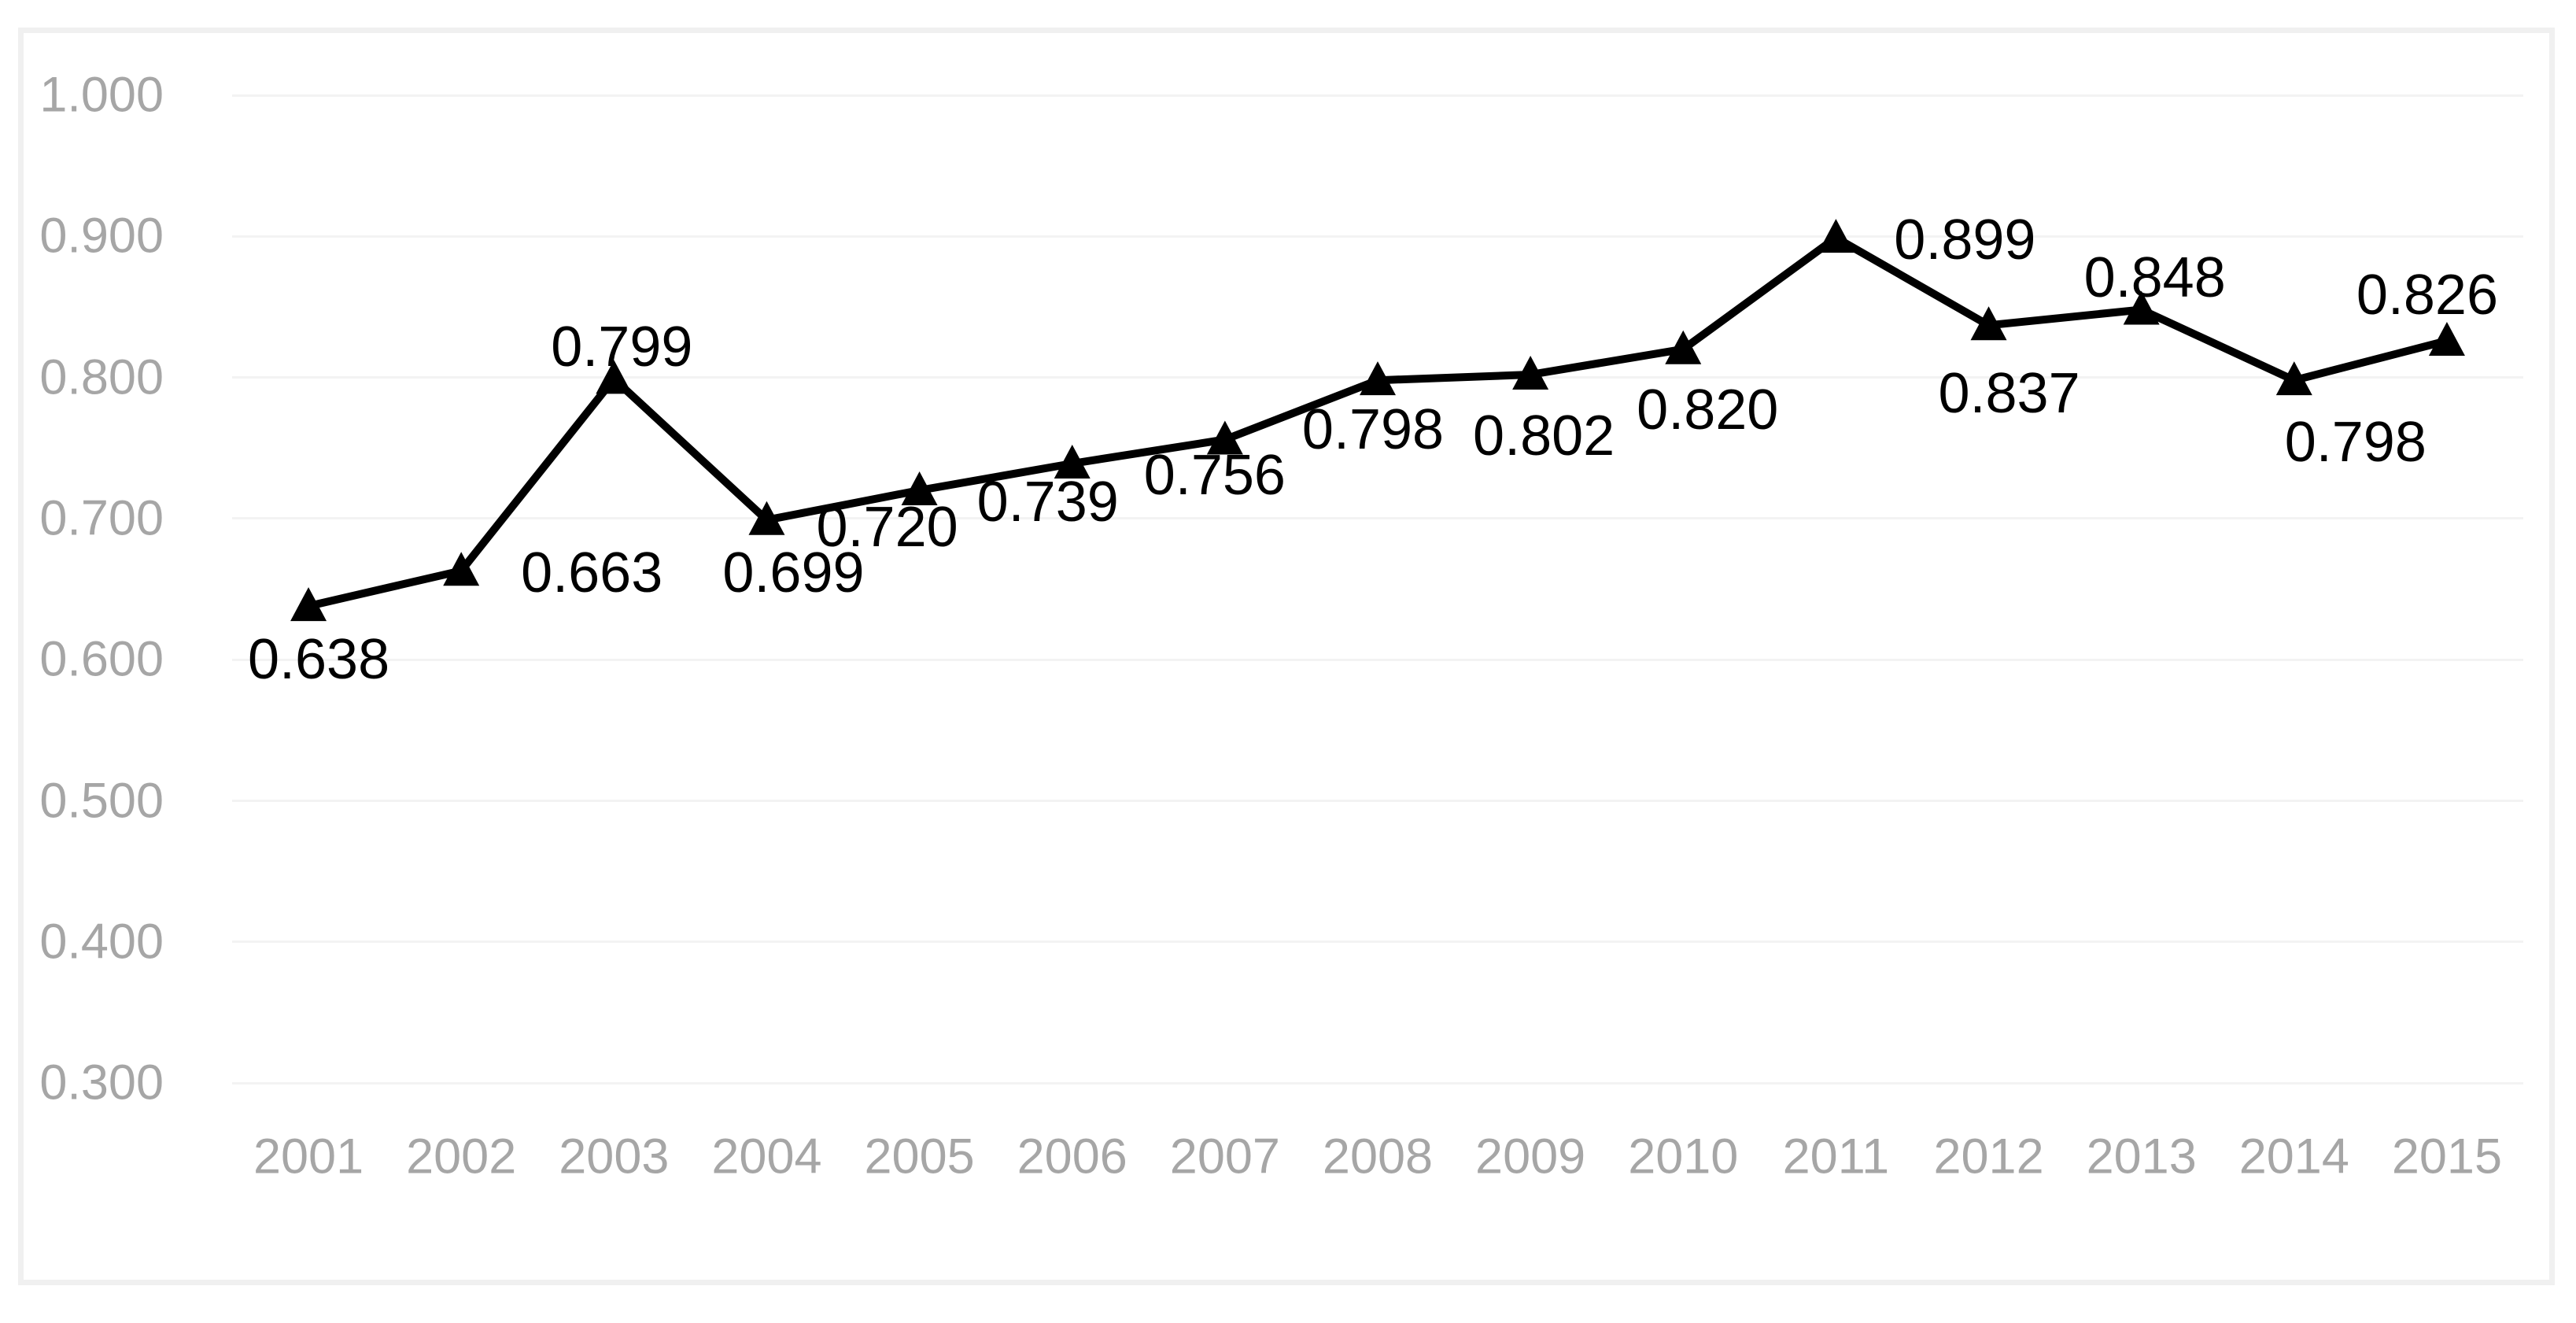 The height and width of the screenshot is (1323, 2576). I want to click on x-axis-tick-label: 2001, so click(308, 1156).